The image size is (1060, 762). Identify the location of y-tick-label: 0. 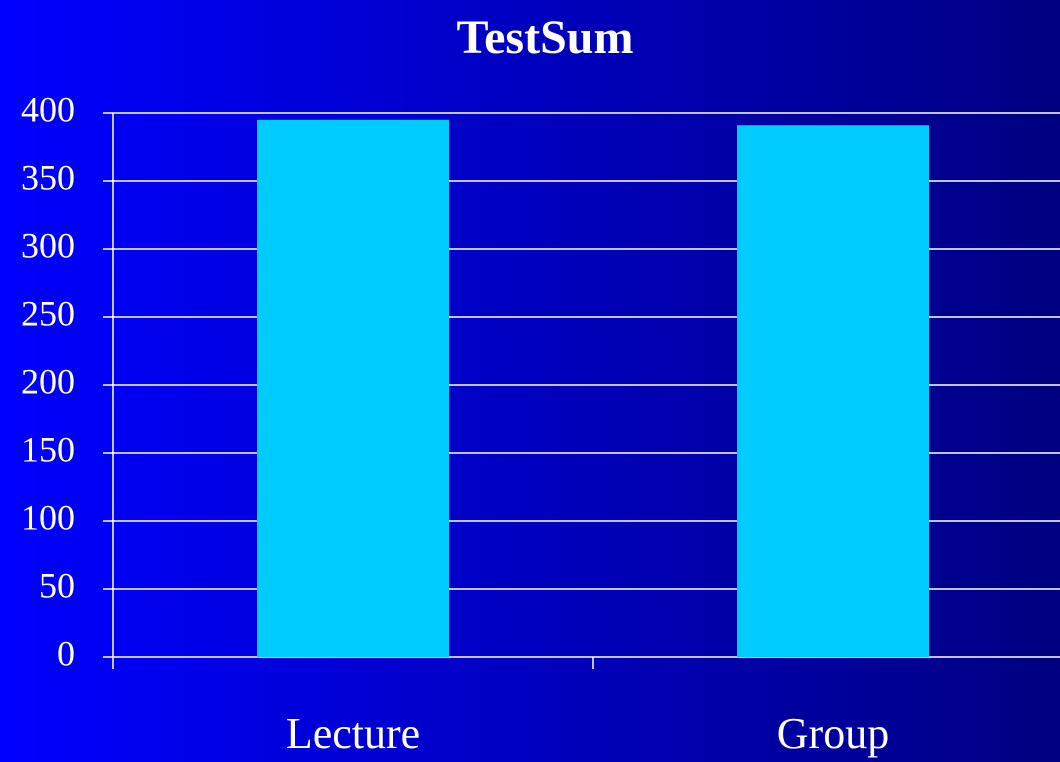
(66, 653).